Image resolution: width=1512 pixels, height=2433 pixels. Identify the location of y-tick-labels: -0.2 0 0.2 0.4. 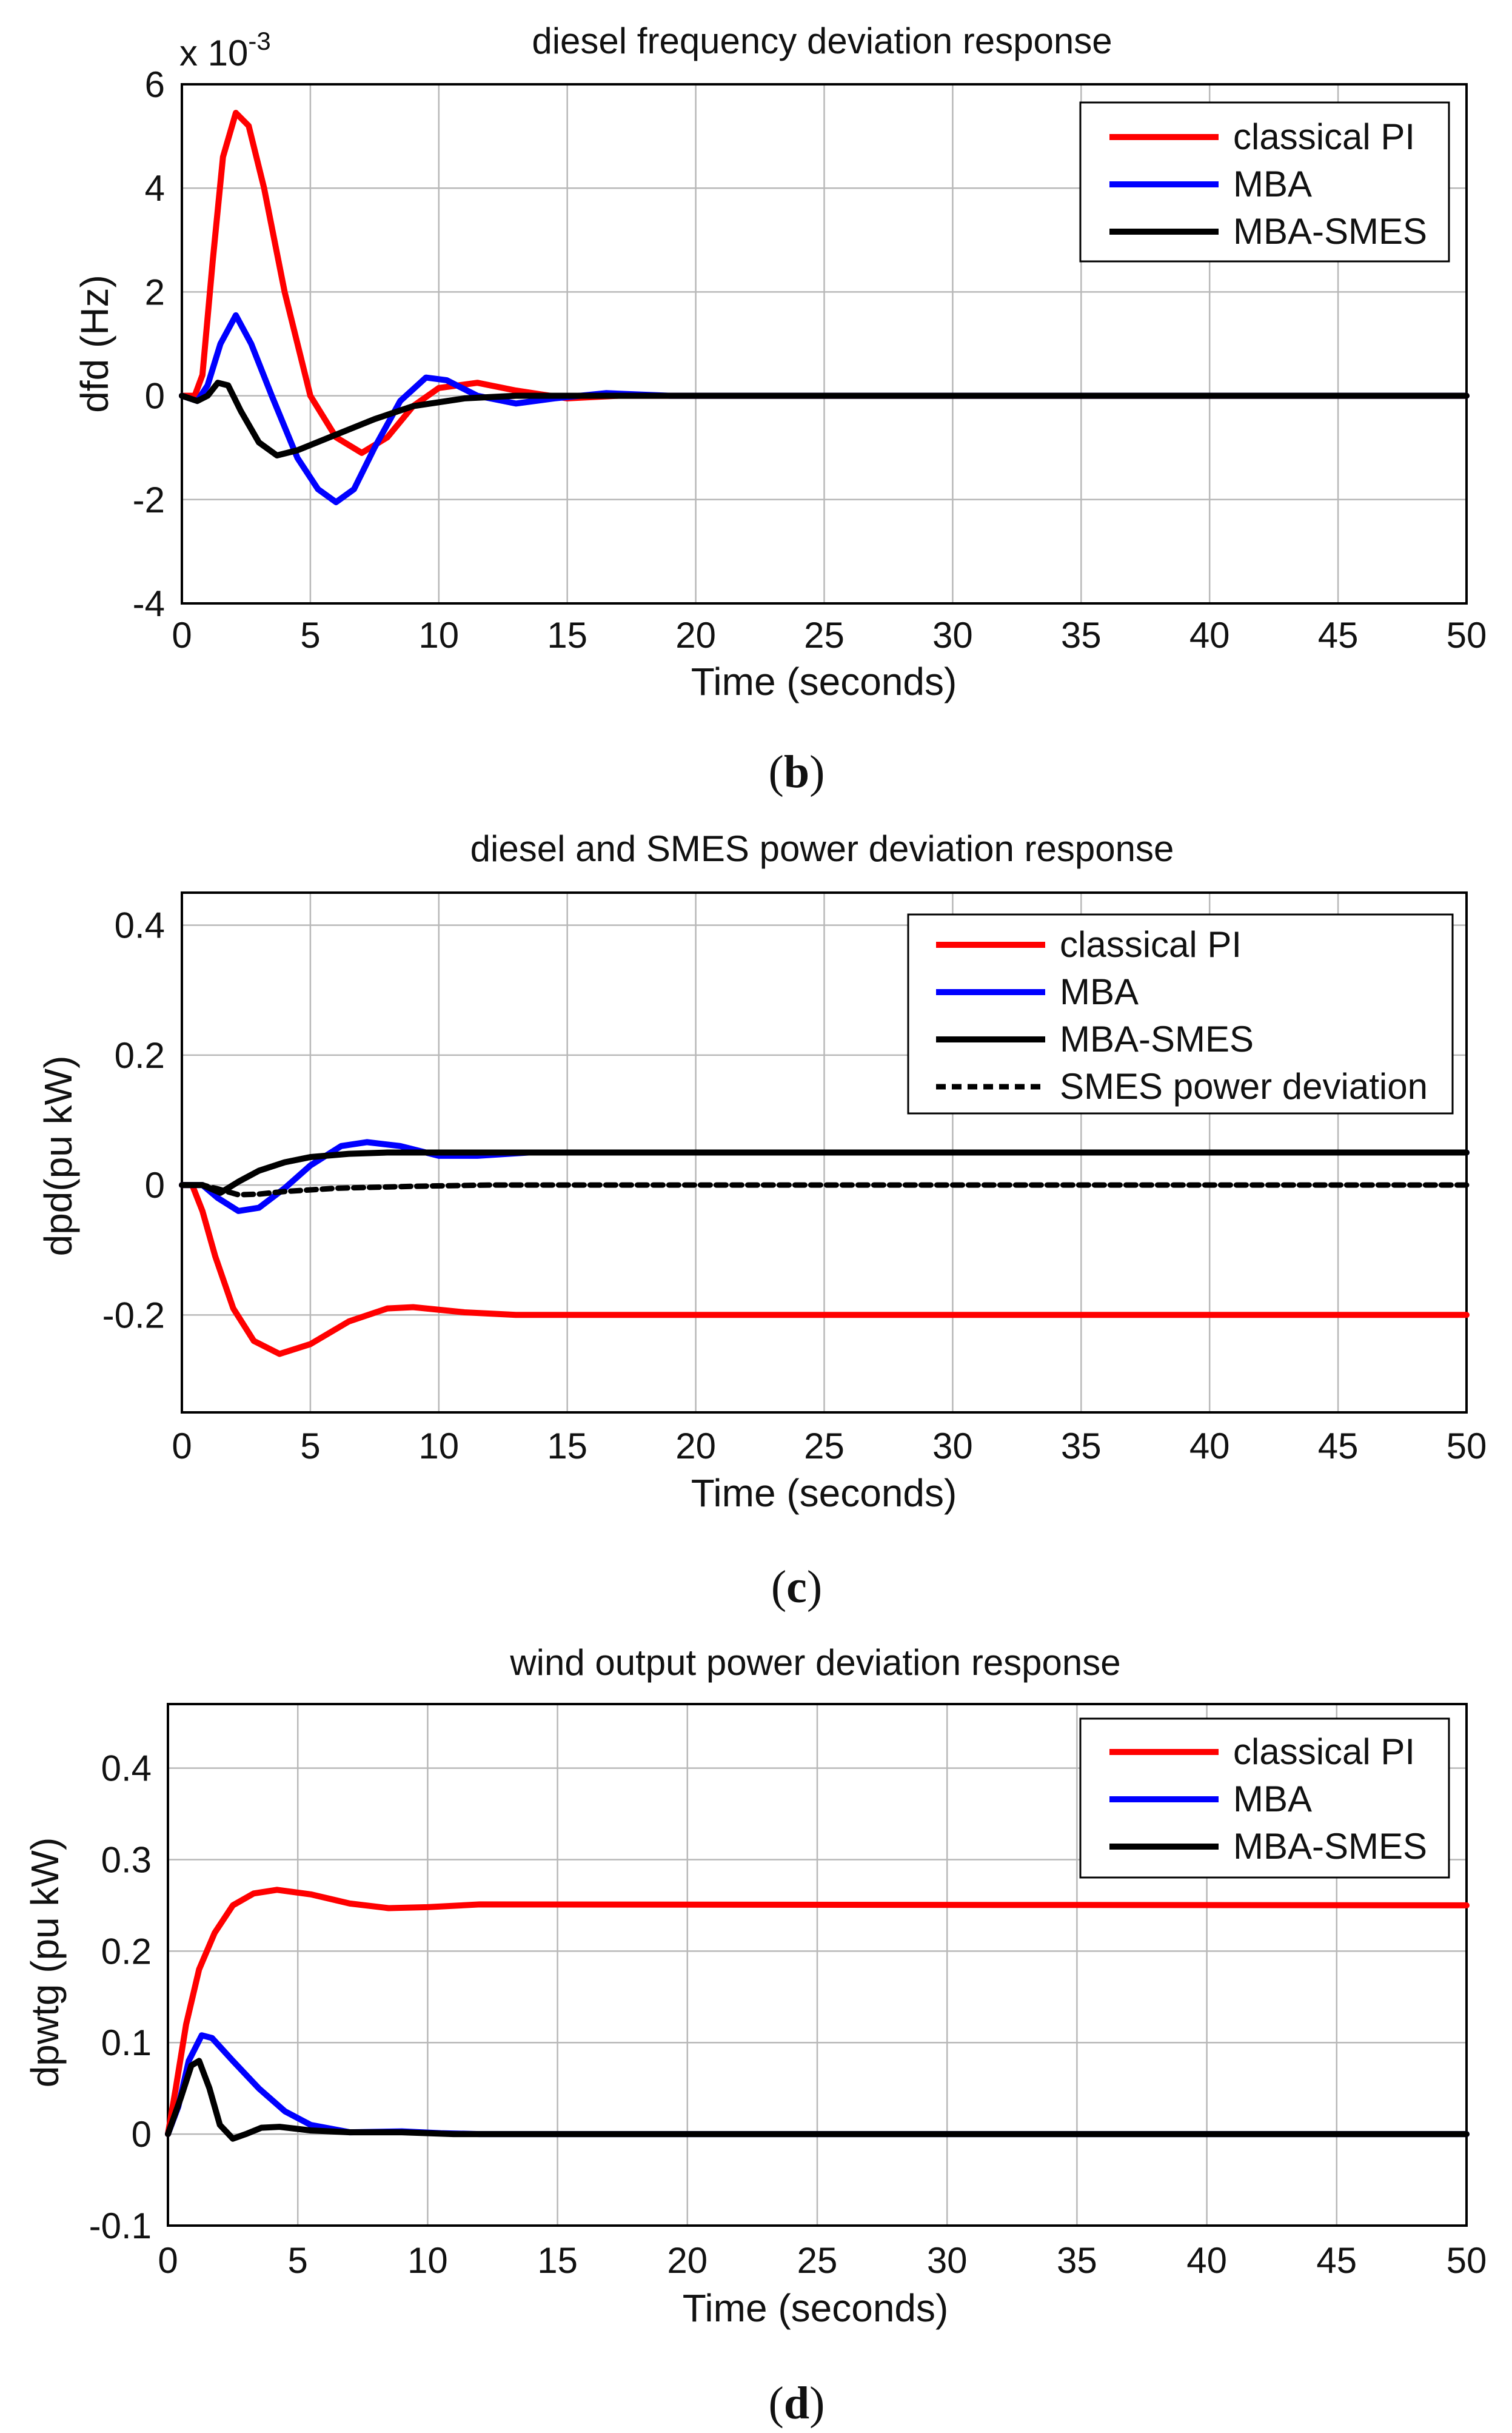
(134, 1120).